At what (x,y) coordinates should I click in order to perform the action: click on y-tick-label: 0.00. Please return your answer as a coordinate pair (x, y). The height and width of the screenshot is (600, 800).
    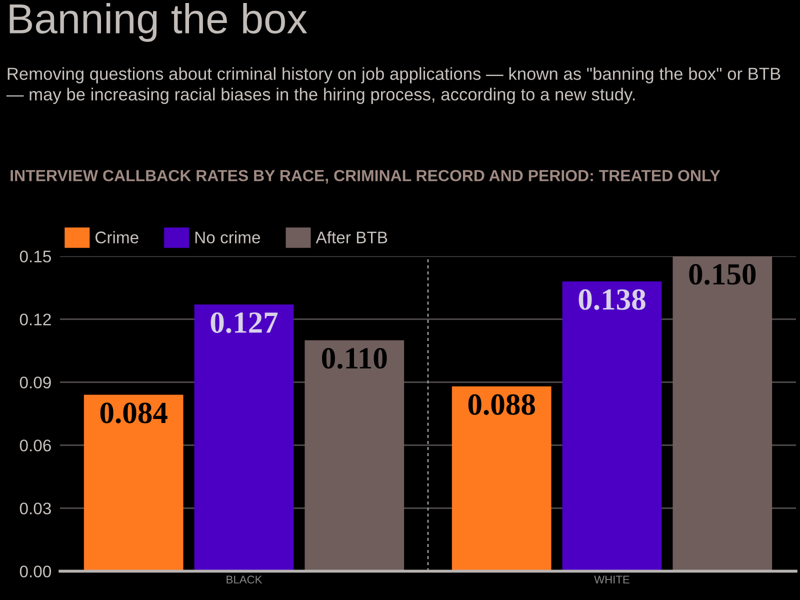
    Looking at the image, I should click on (36, 572).